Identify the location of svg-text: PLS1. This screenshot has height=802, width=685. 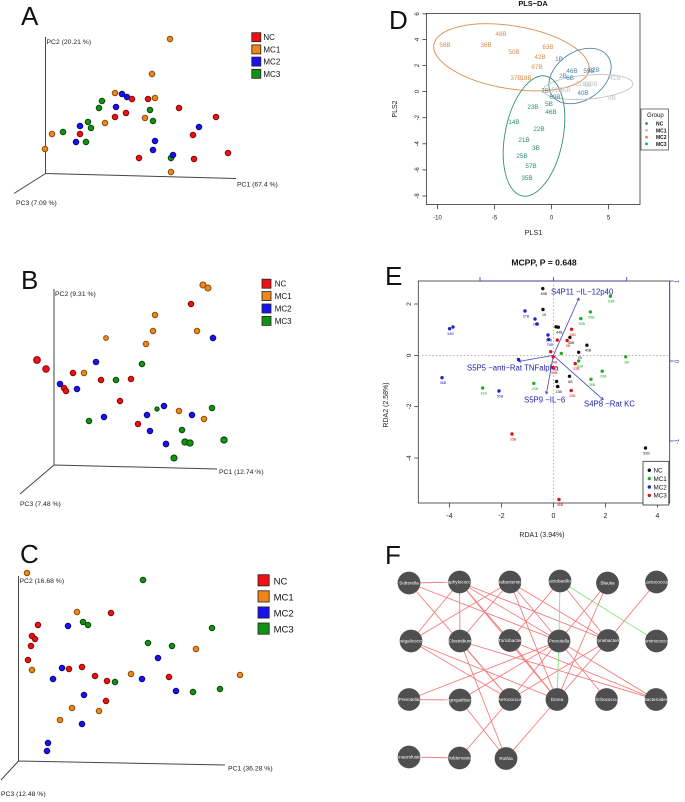
(534, 232).